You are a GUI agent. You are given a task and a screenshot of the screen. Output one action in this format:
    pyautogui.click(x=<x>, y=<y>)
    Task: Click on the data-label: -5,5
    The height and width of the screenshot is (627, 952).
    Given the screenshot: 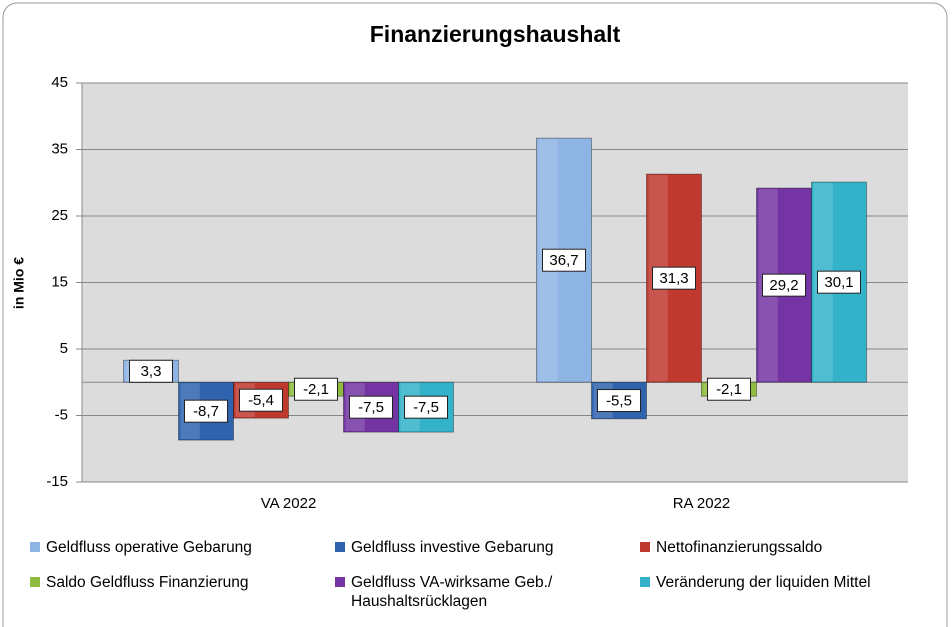 What is the action you would take?
    pyautogui.click(x=619, y=401)
    